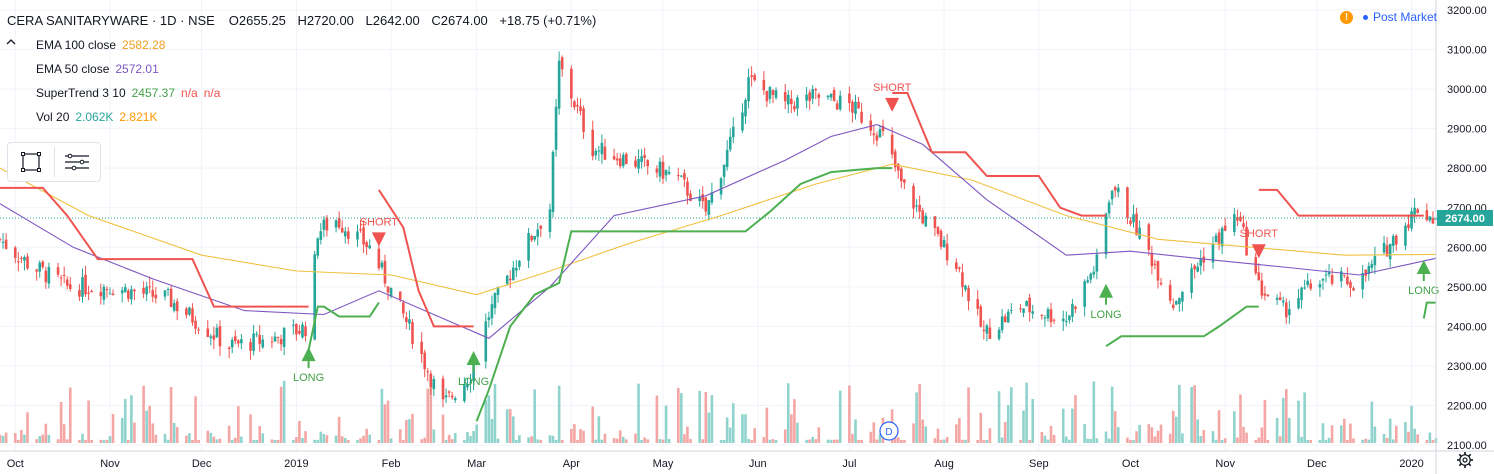 The height and width of the screenshot is (474, 1494). I want to click on x-tick-label: Sep, so click(1039, 464).